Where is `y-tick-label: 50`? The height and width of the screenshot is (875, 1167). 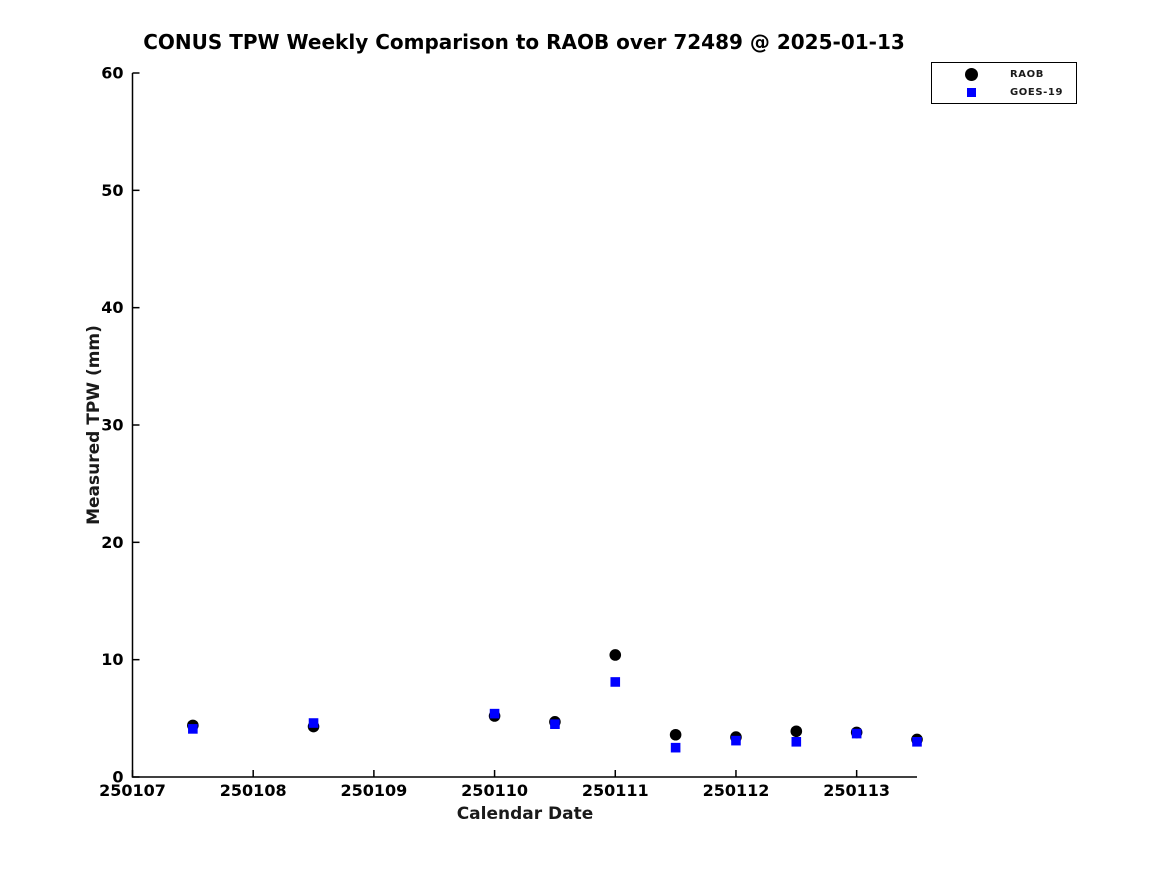 y-tick-label: 50 is located at coordinates (112, 190).